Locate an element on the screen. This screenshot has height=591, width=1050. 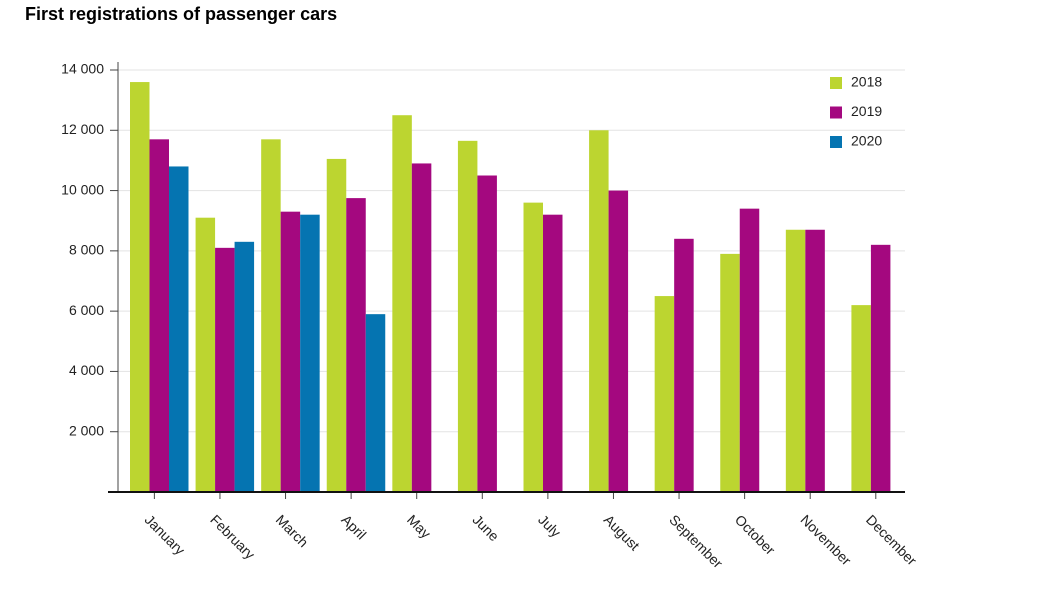
y-tick-label: 4 000 is located at coordinates (86, 370).